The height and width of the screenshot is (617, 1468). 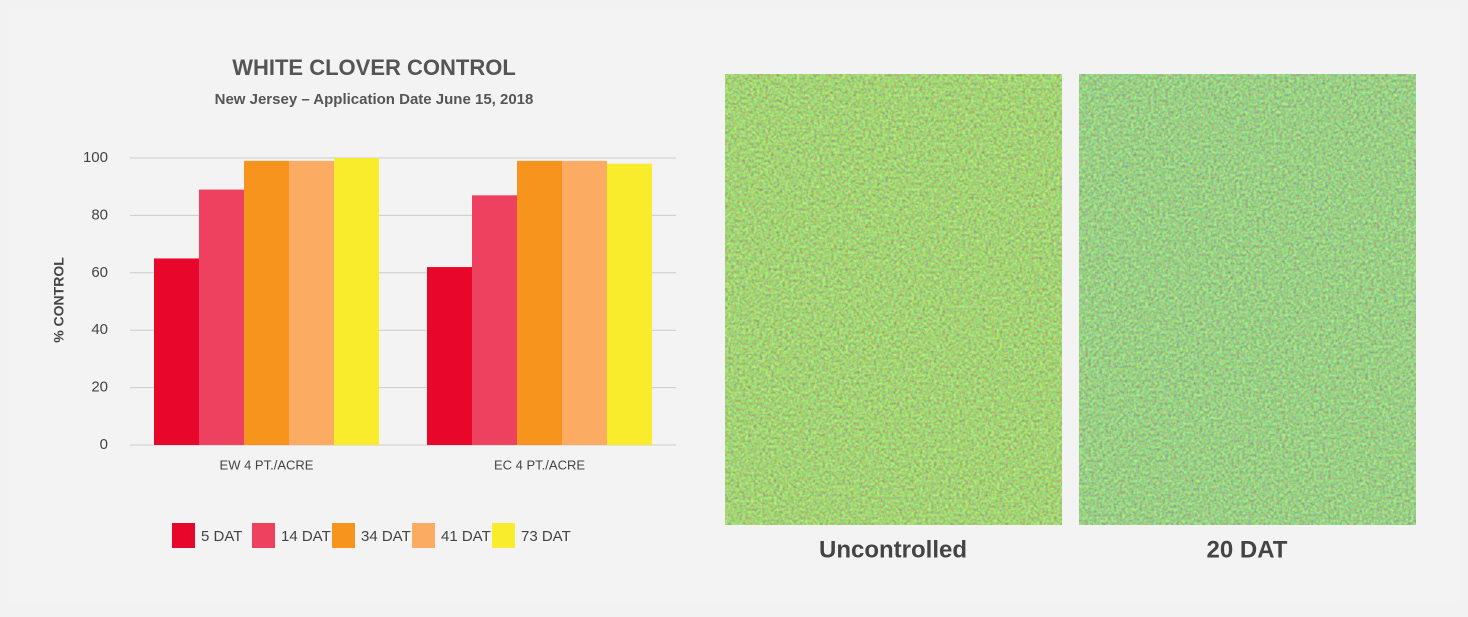 What do you see at coordinates (99, 272) in the screenshot?
I see `y-tick-label: 60` at bounding box center [99, 272].